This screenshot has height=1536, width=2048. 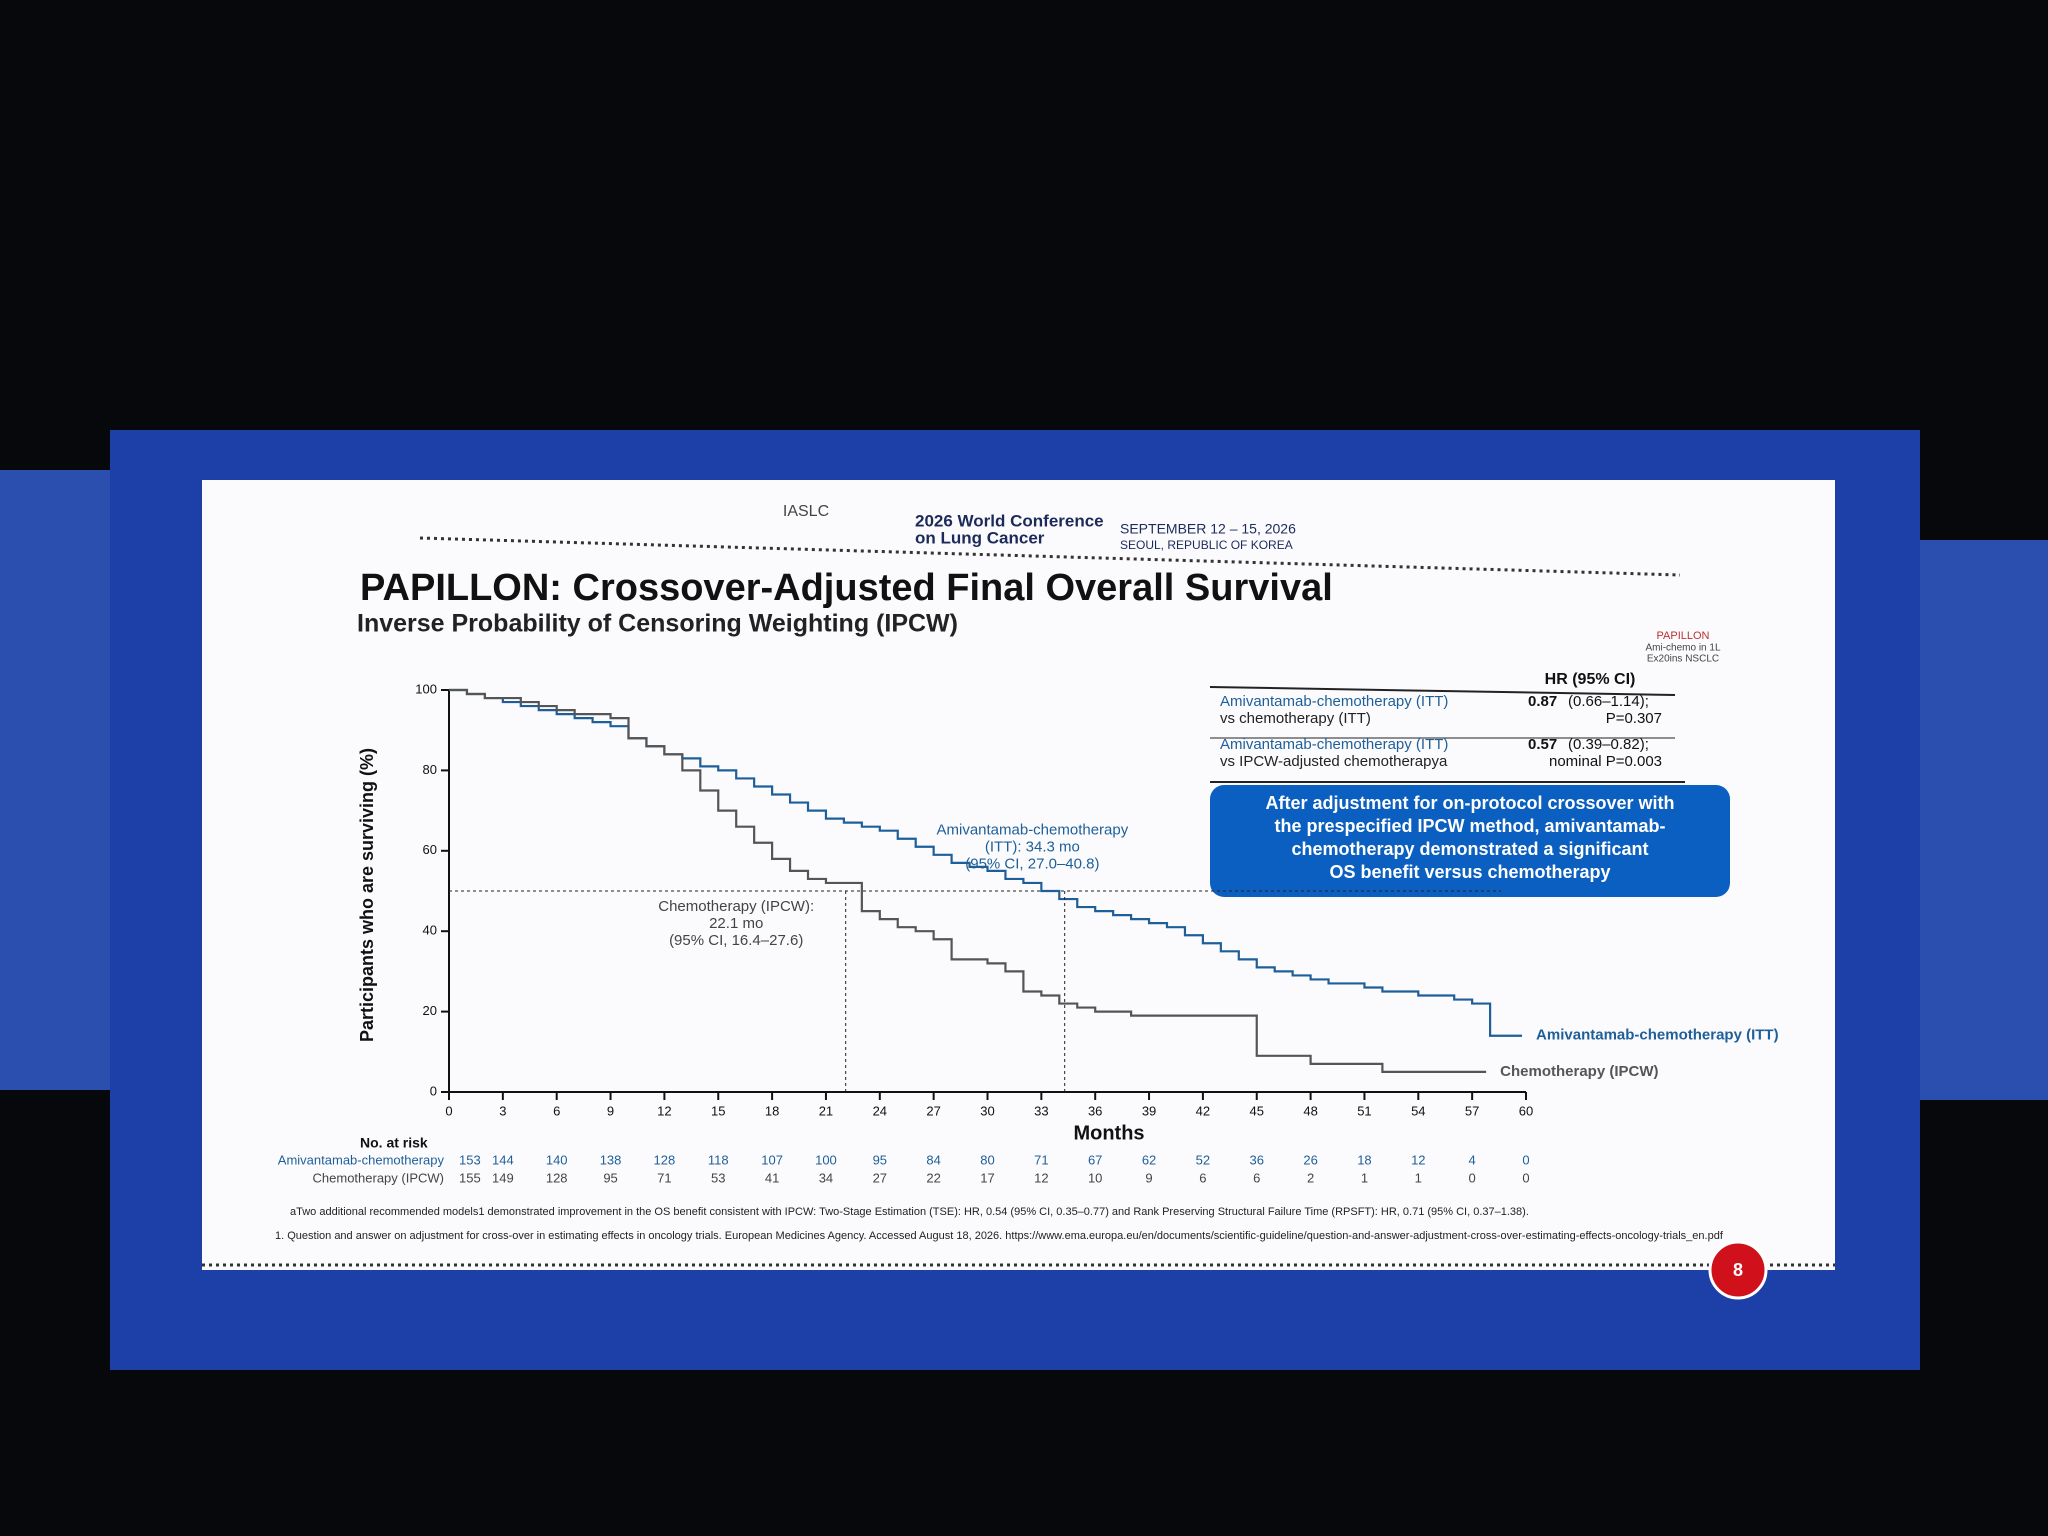 What do you see at coordinates (1364, 1159) in the screenshot?
I see `at-risk-count: 18` at bounding box center [1364, 1159].